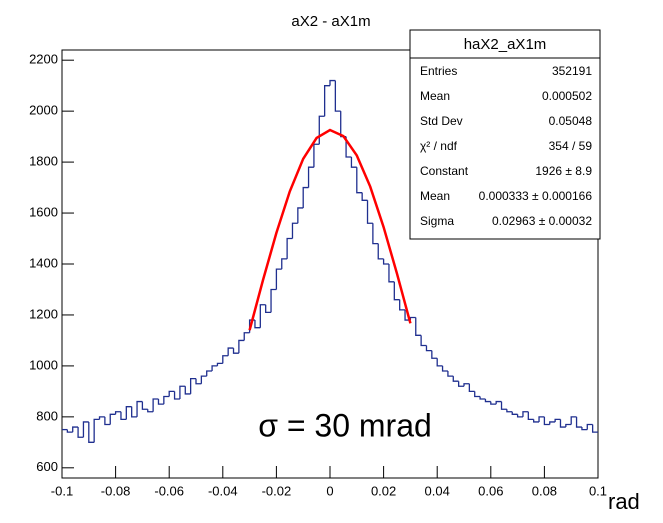 The width and height of the screenshot is (663, 523). What do you see at coordinates (439, 146) in the screenshot?
I see `stats-key: χ² / ndf` at bounding box center [439, 146].